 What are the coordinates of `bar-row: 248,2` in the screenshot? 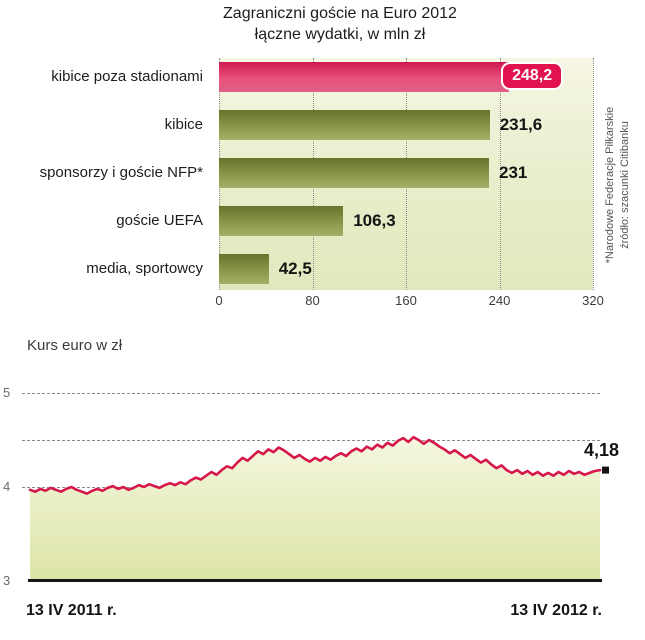 It's located at (406, 77).